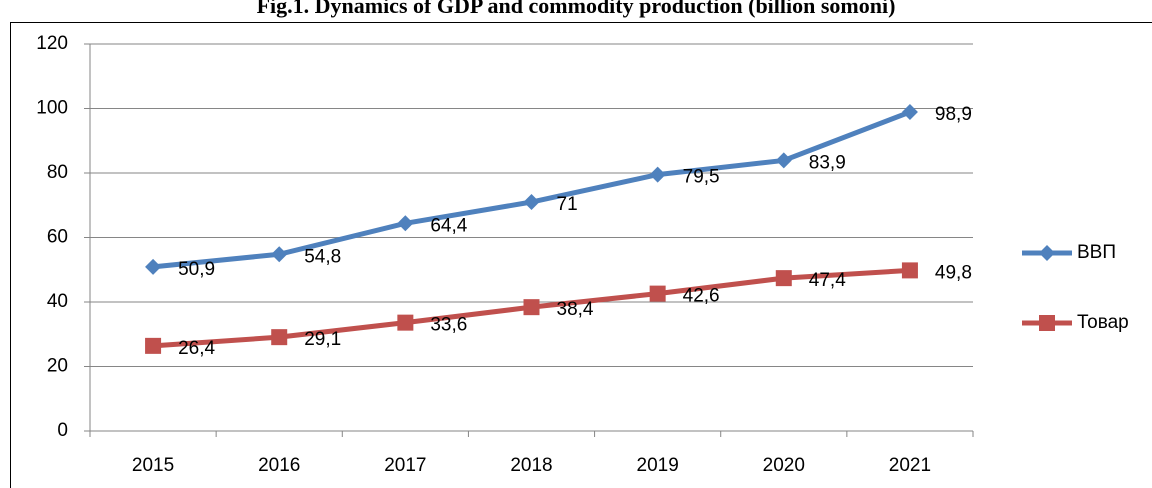  I want to click on data-label: 79,5, so click(701, 177).